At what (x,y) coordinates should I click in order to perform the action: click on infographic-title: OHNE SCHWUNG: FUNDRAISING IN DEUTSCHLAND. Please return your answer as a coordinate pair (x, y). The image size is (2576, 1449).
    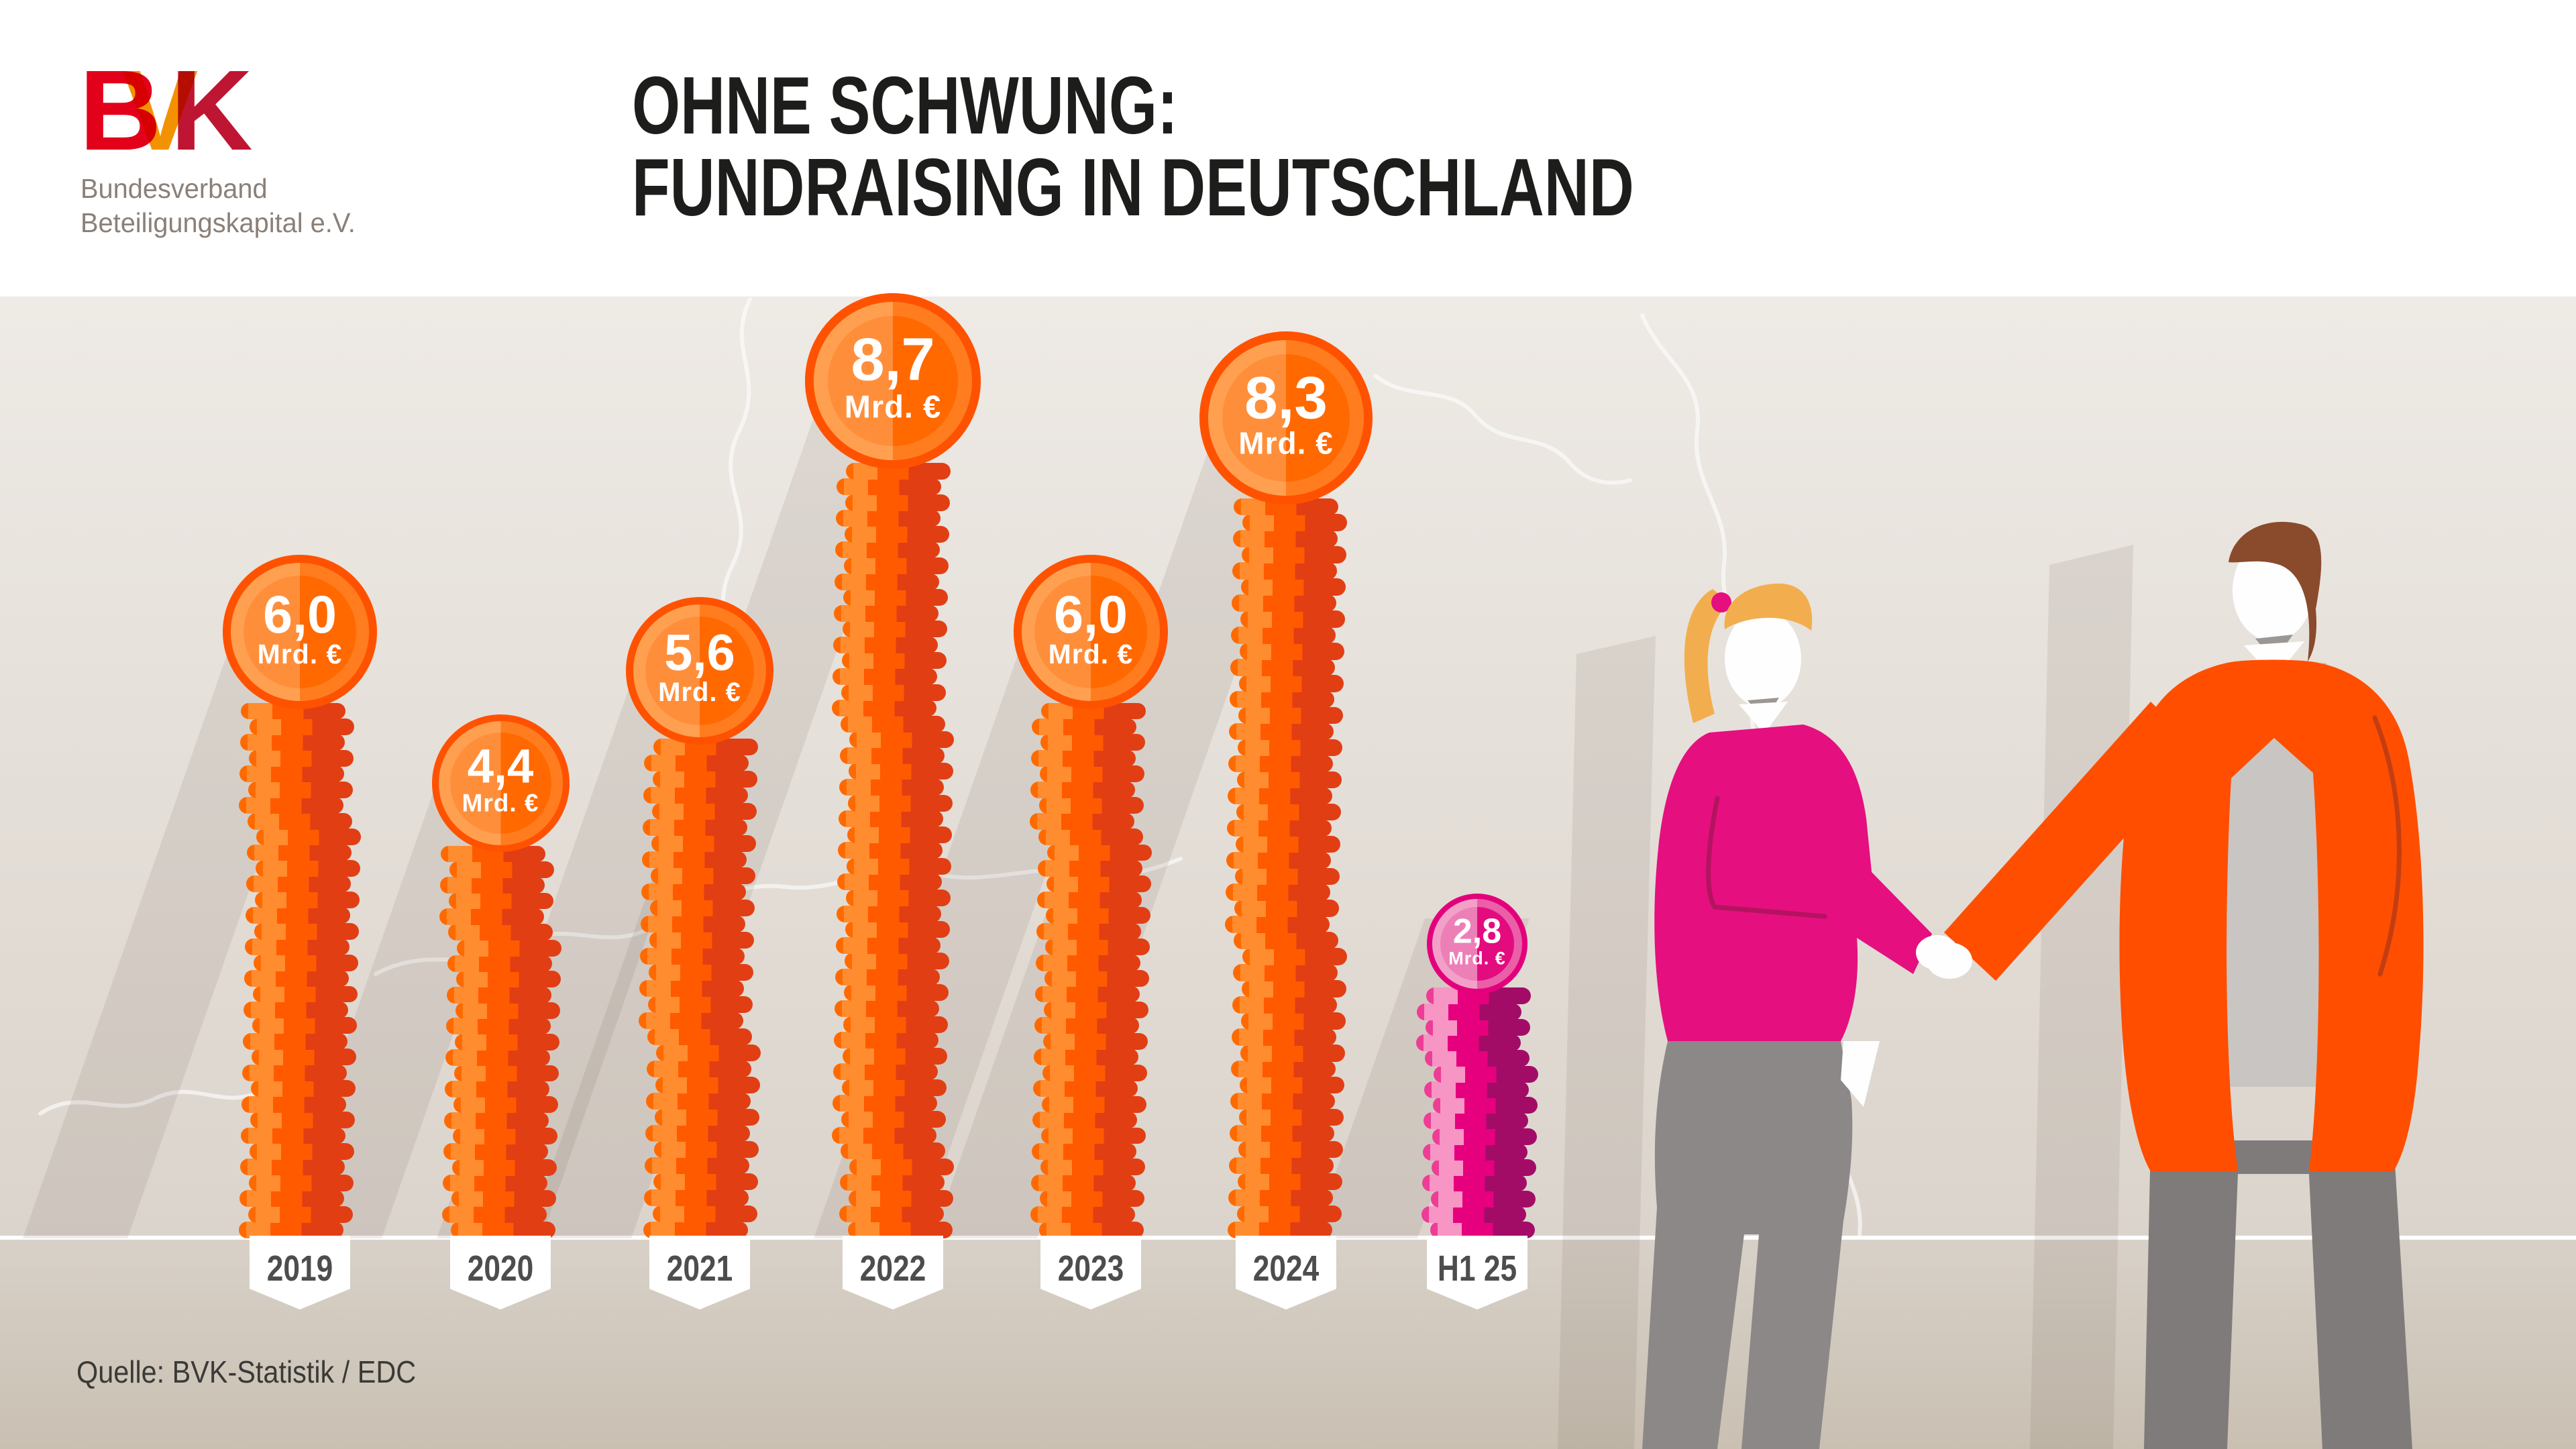
    Looking at the image, I should click on (1291, 146).